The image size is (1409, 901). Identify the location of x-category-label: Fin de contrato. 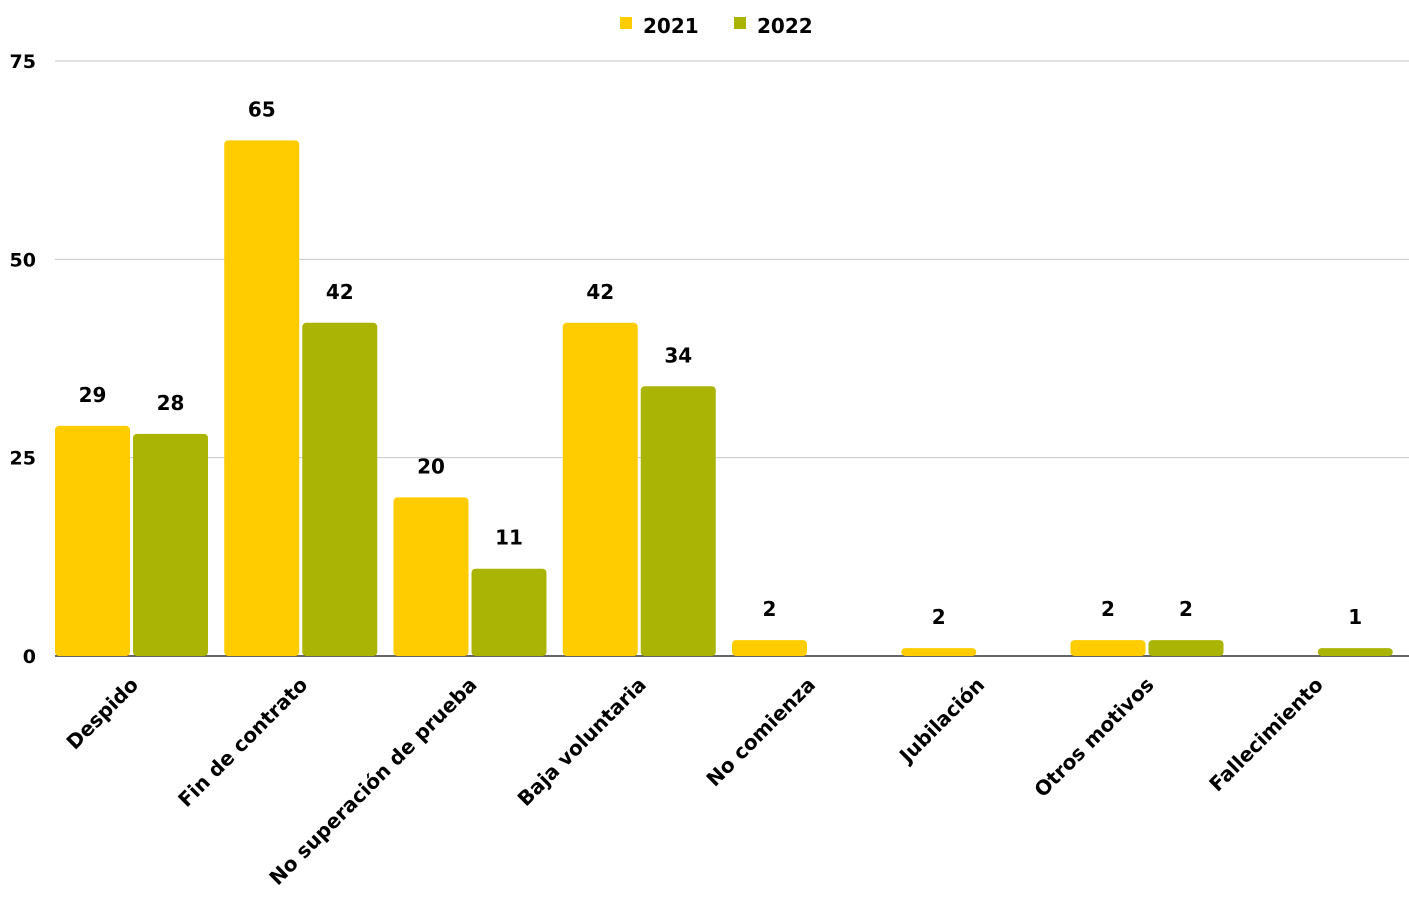
(242, 742).